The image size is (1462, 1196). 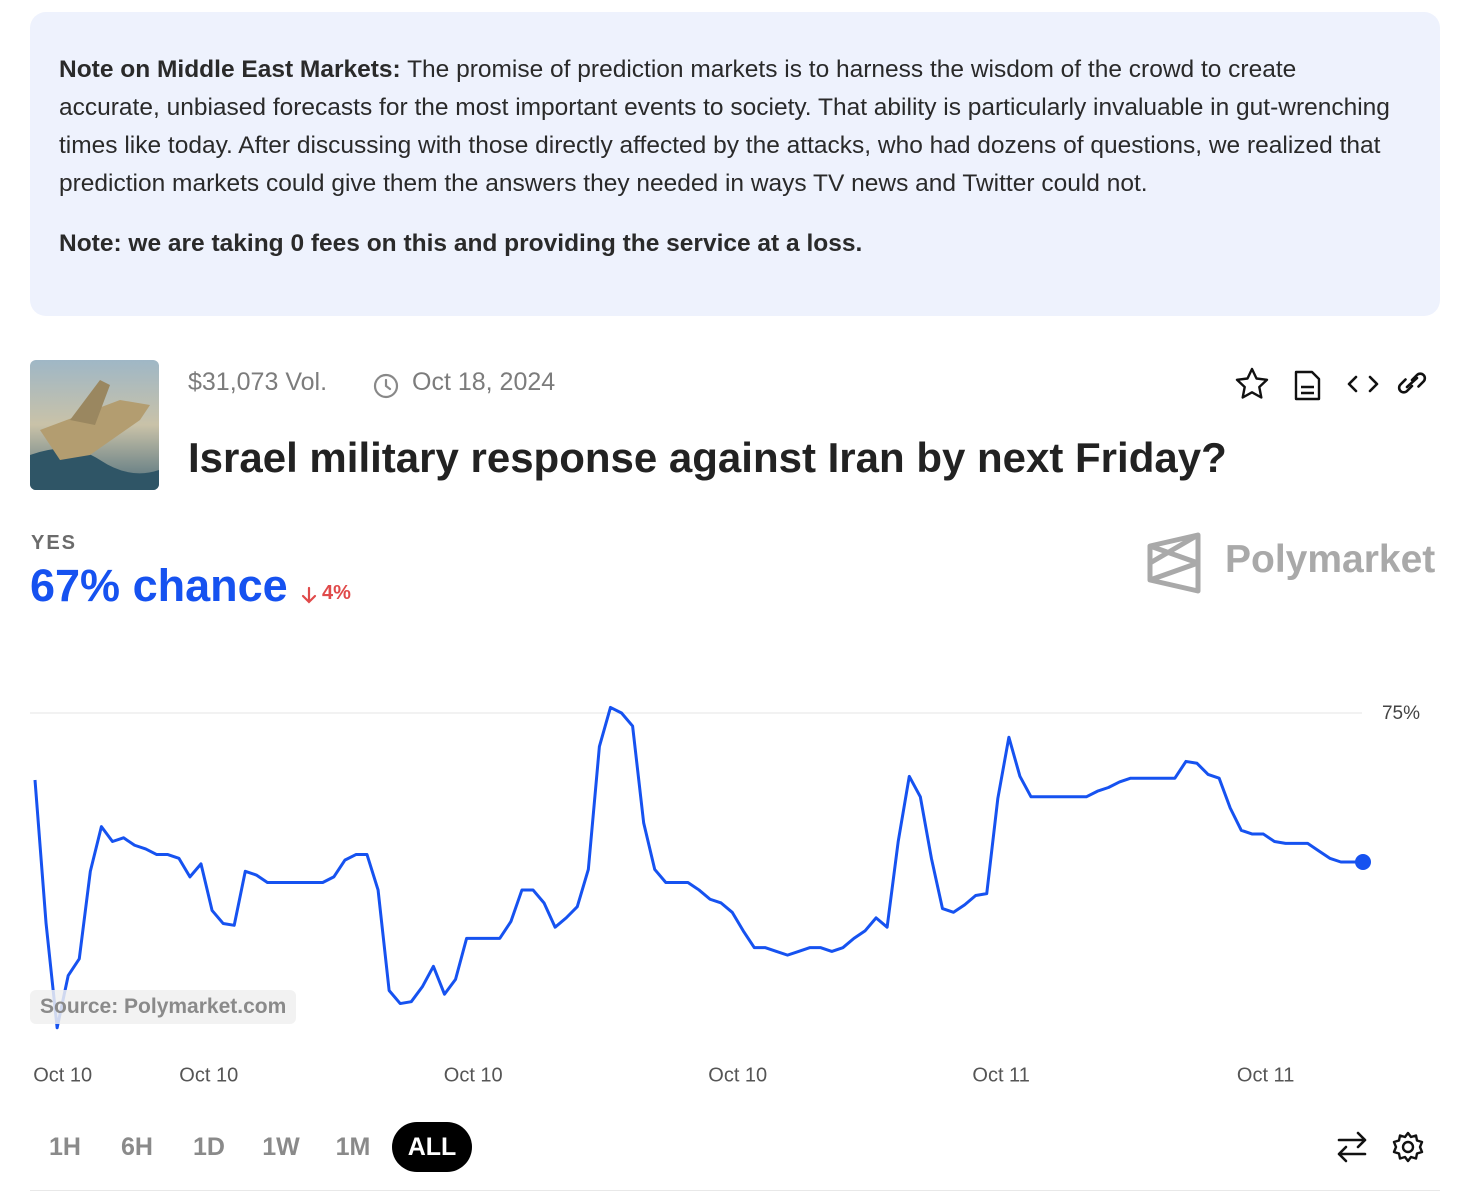 I want to click on range-button: ALL, so click(x=432, y=1147).